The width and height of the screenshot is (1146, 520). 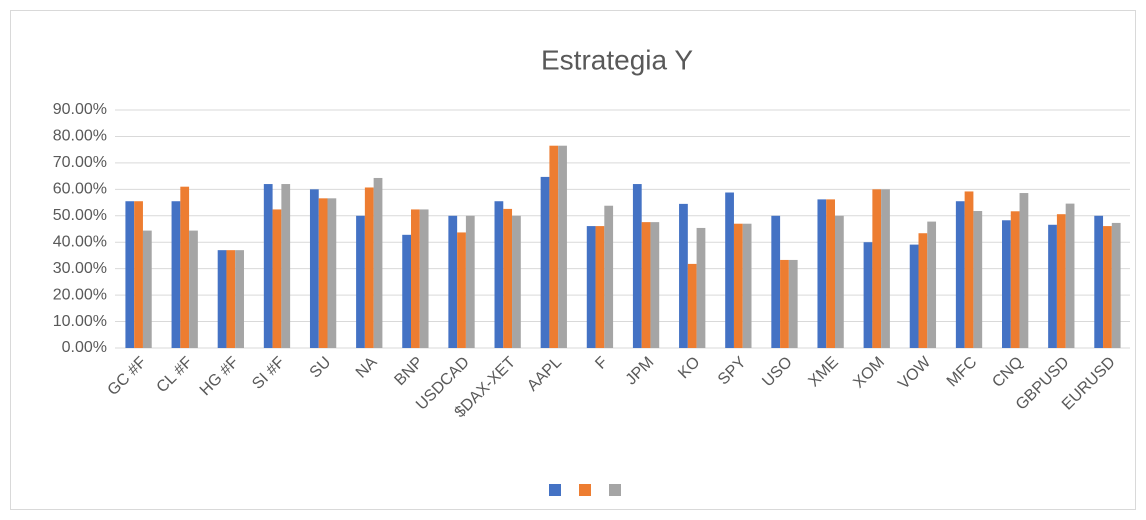 What do you see at coordinates (84, 347) in the screenshot?
I see `y-tick-label: 0.00%` at bounding box center [84, 347].